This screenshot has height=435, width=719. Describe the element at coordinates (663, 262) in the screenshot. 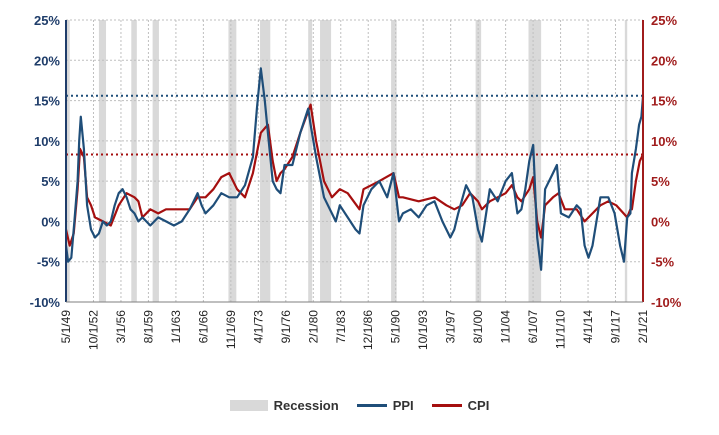

I see `y-tick-label-right: -5%` at that location.